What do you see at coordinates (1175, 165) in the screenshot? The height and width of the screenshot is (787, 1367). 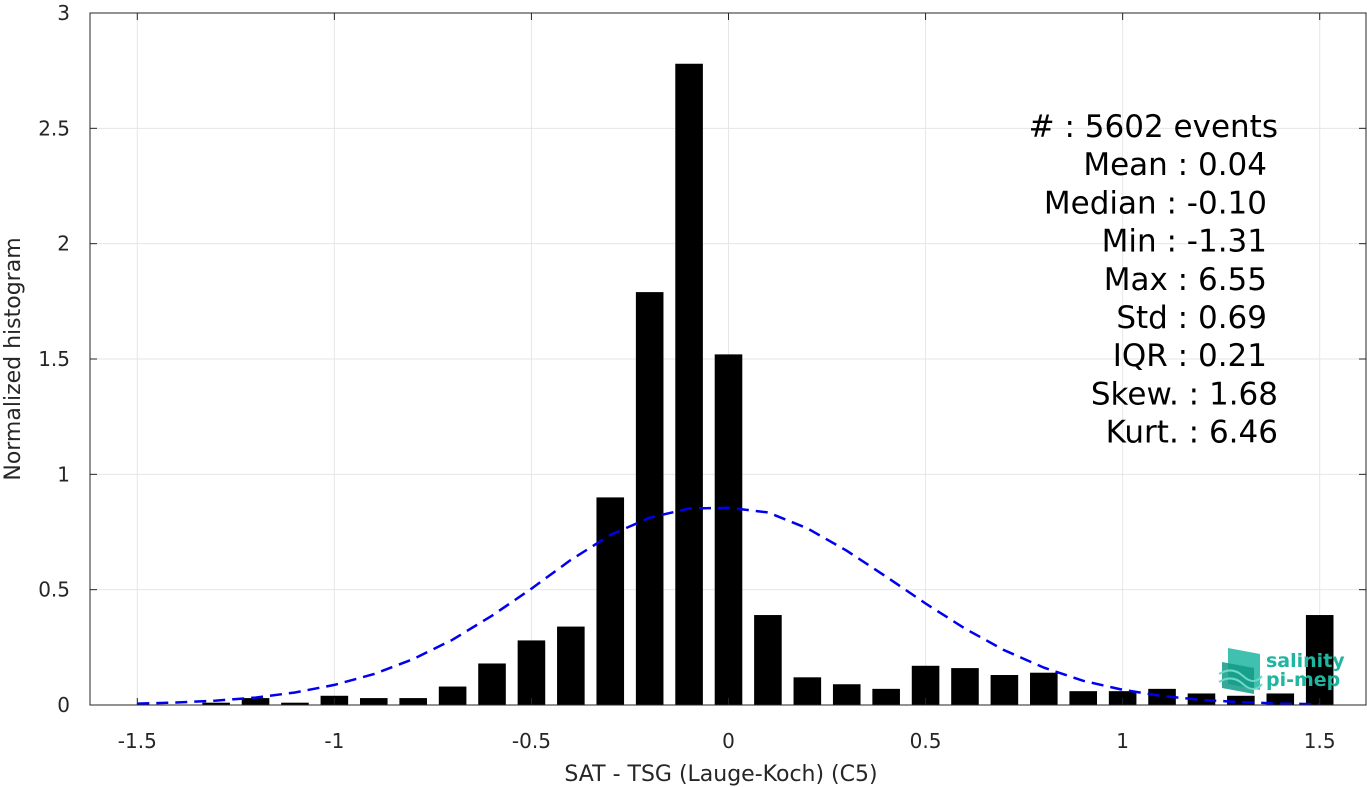 I see `stat-line: Mean : 0.04` at bounding box center [1175, 165].